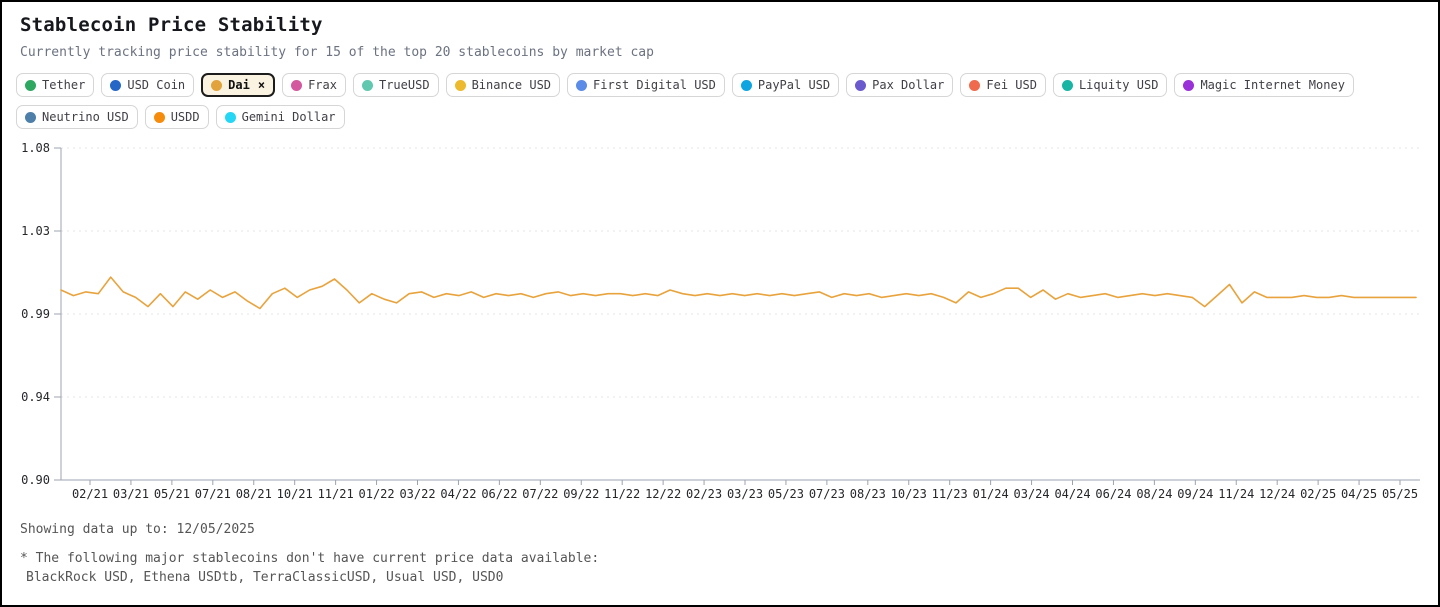 This screenshot has width=1440, height=607. What do you see at coordinates (511, 85) in the screenshot?
I see `chip-label: Binance USD` at bounding box center [511, 85].